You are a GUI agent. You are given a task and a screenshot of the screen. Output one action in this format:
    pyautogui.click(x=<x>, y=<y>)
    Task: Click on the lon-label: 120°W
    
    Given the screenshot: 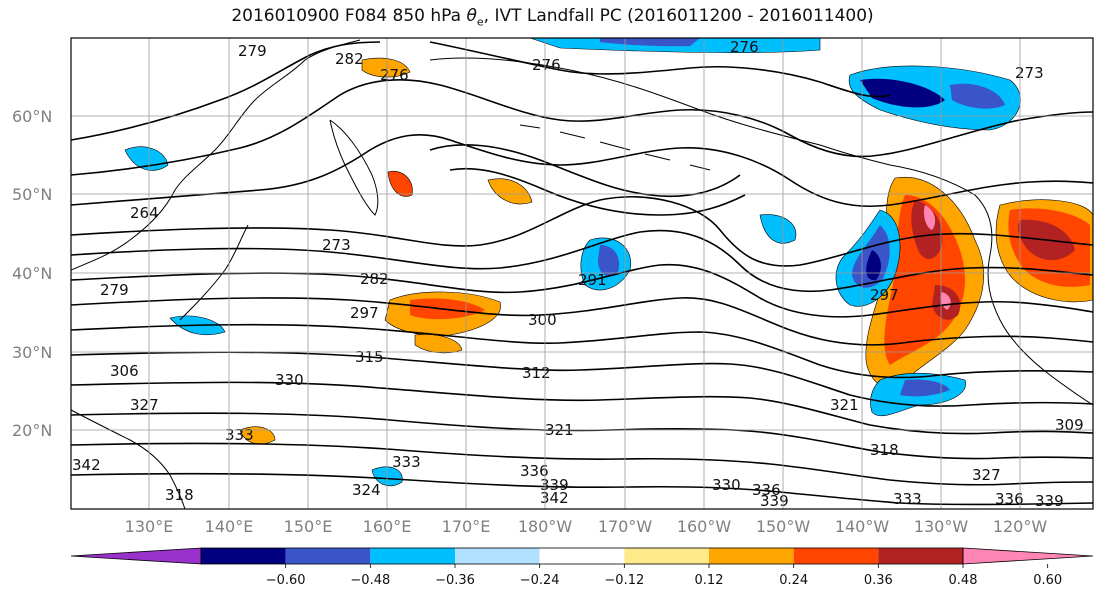 What is the action you would take?
    pyautogui.click(x=1020, y=526)
    